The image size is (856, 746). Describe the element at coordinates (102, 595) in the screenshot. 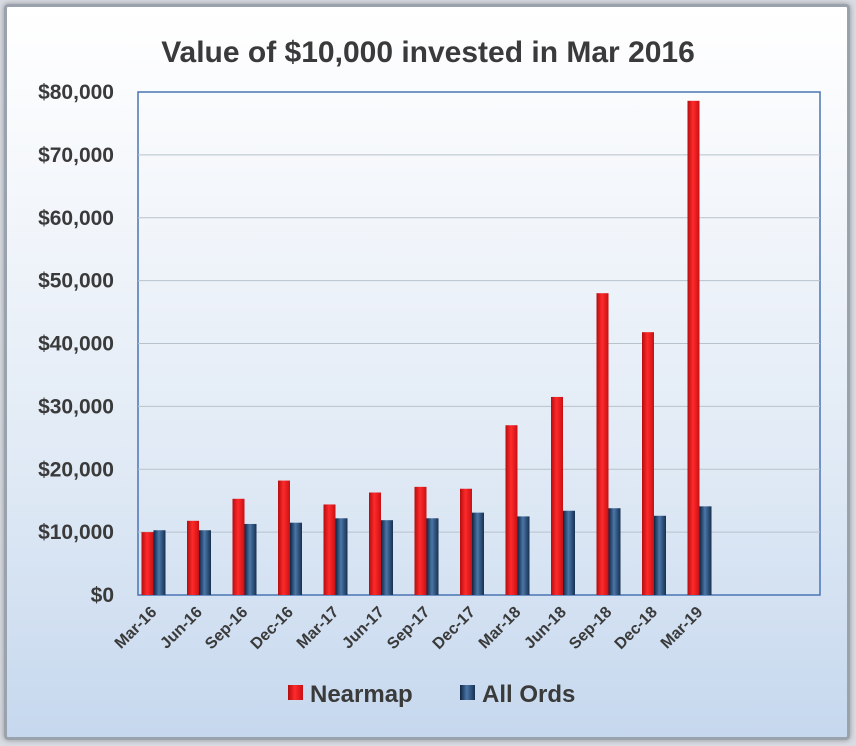

I see `y-tick-label: $0` at that location.